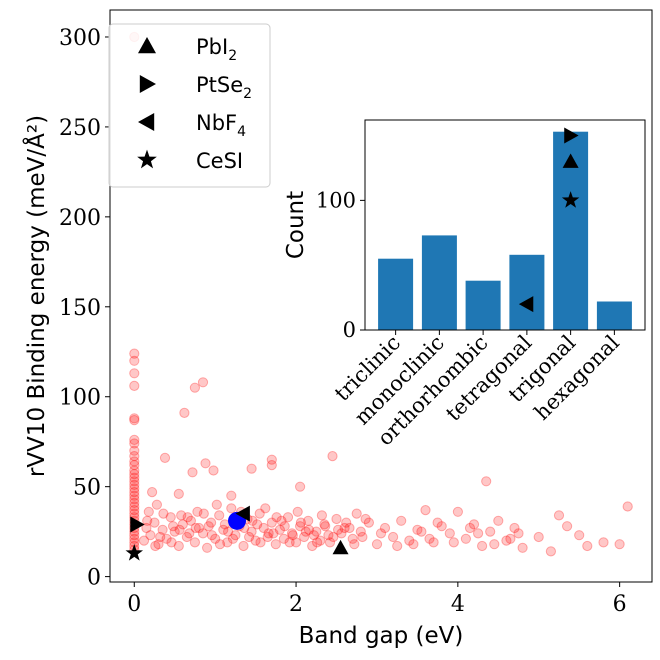  Describe the element at coordinates (189, 105) in the screenshot. I see `legend-box` at that location.